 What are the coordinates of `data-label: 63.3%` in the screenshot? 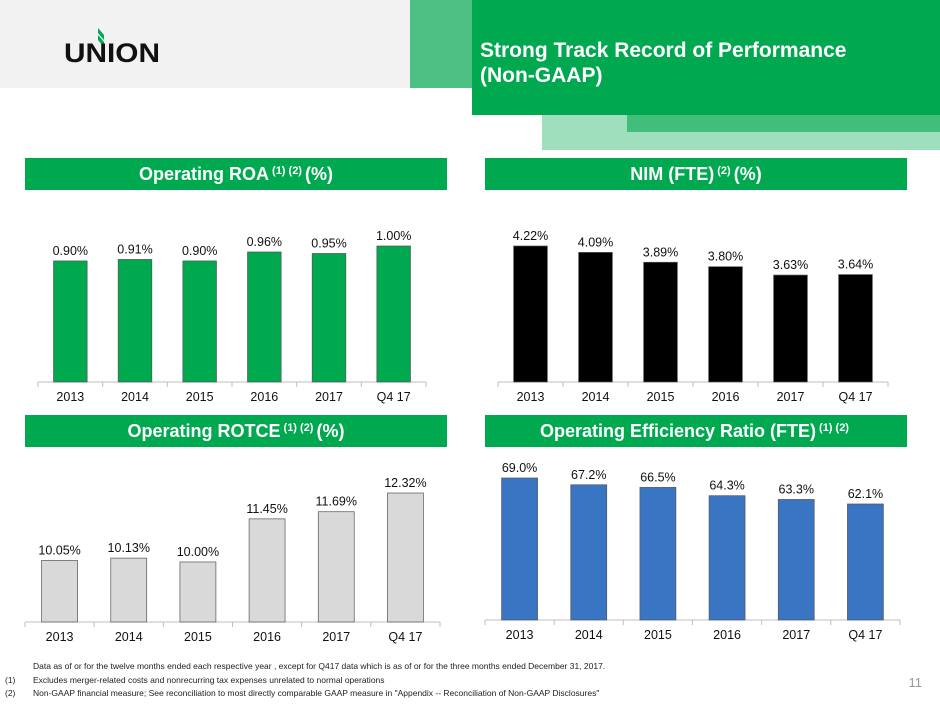 It's located at (796, 489).